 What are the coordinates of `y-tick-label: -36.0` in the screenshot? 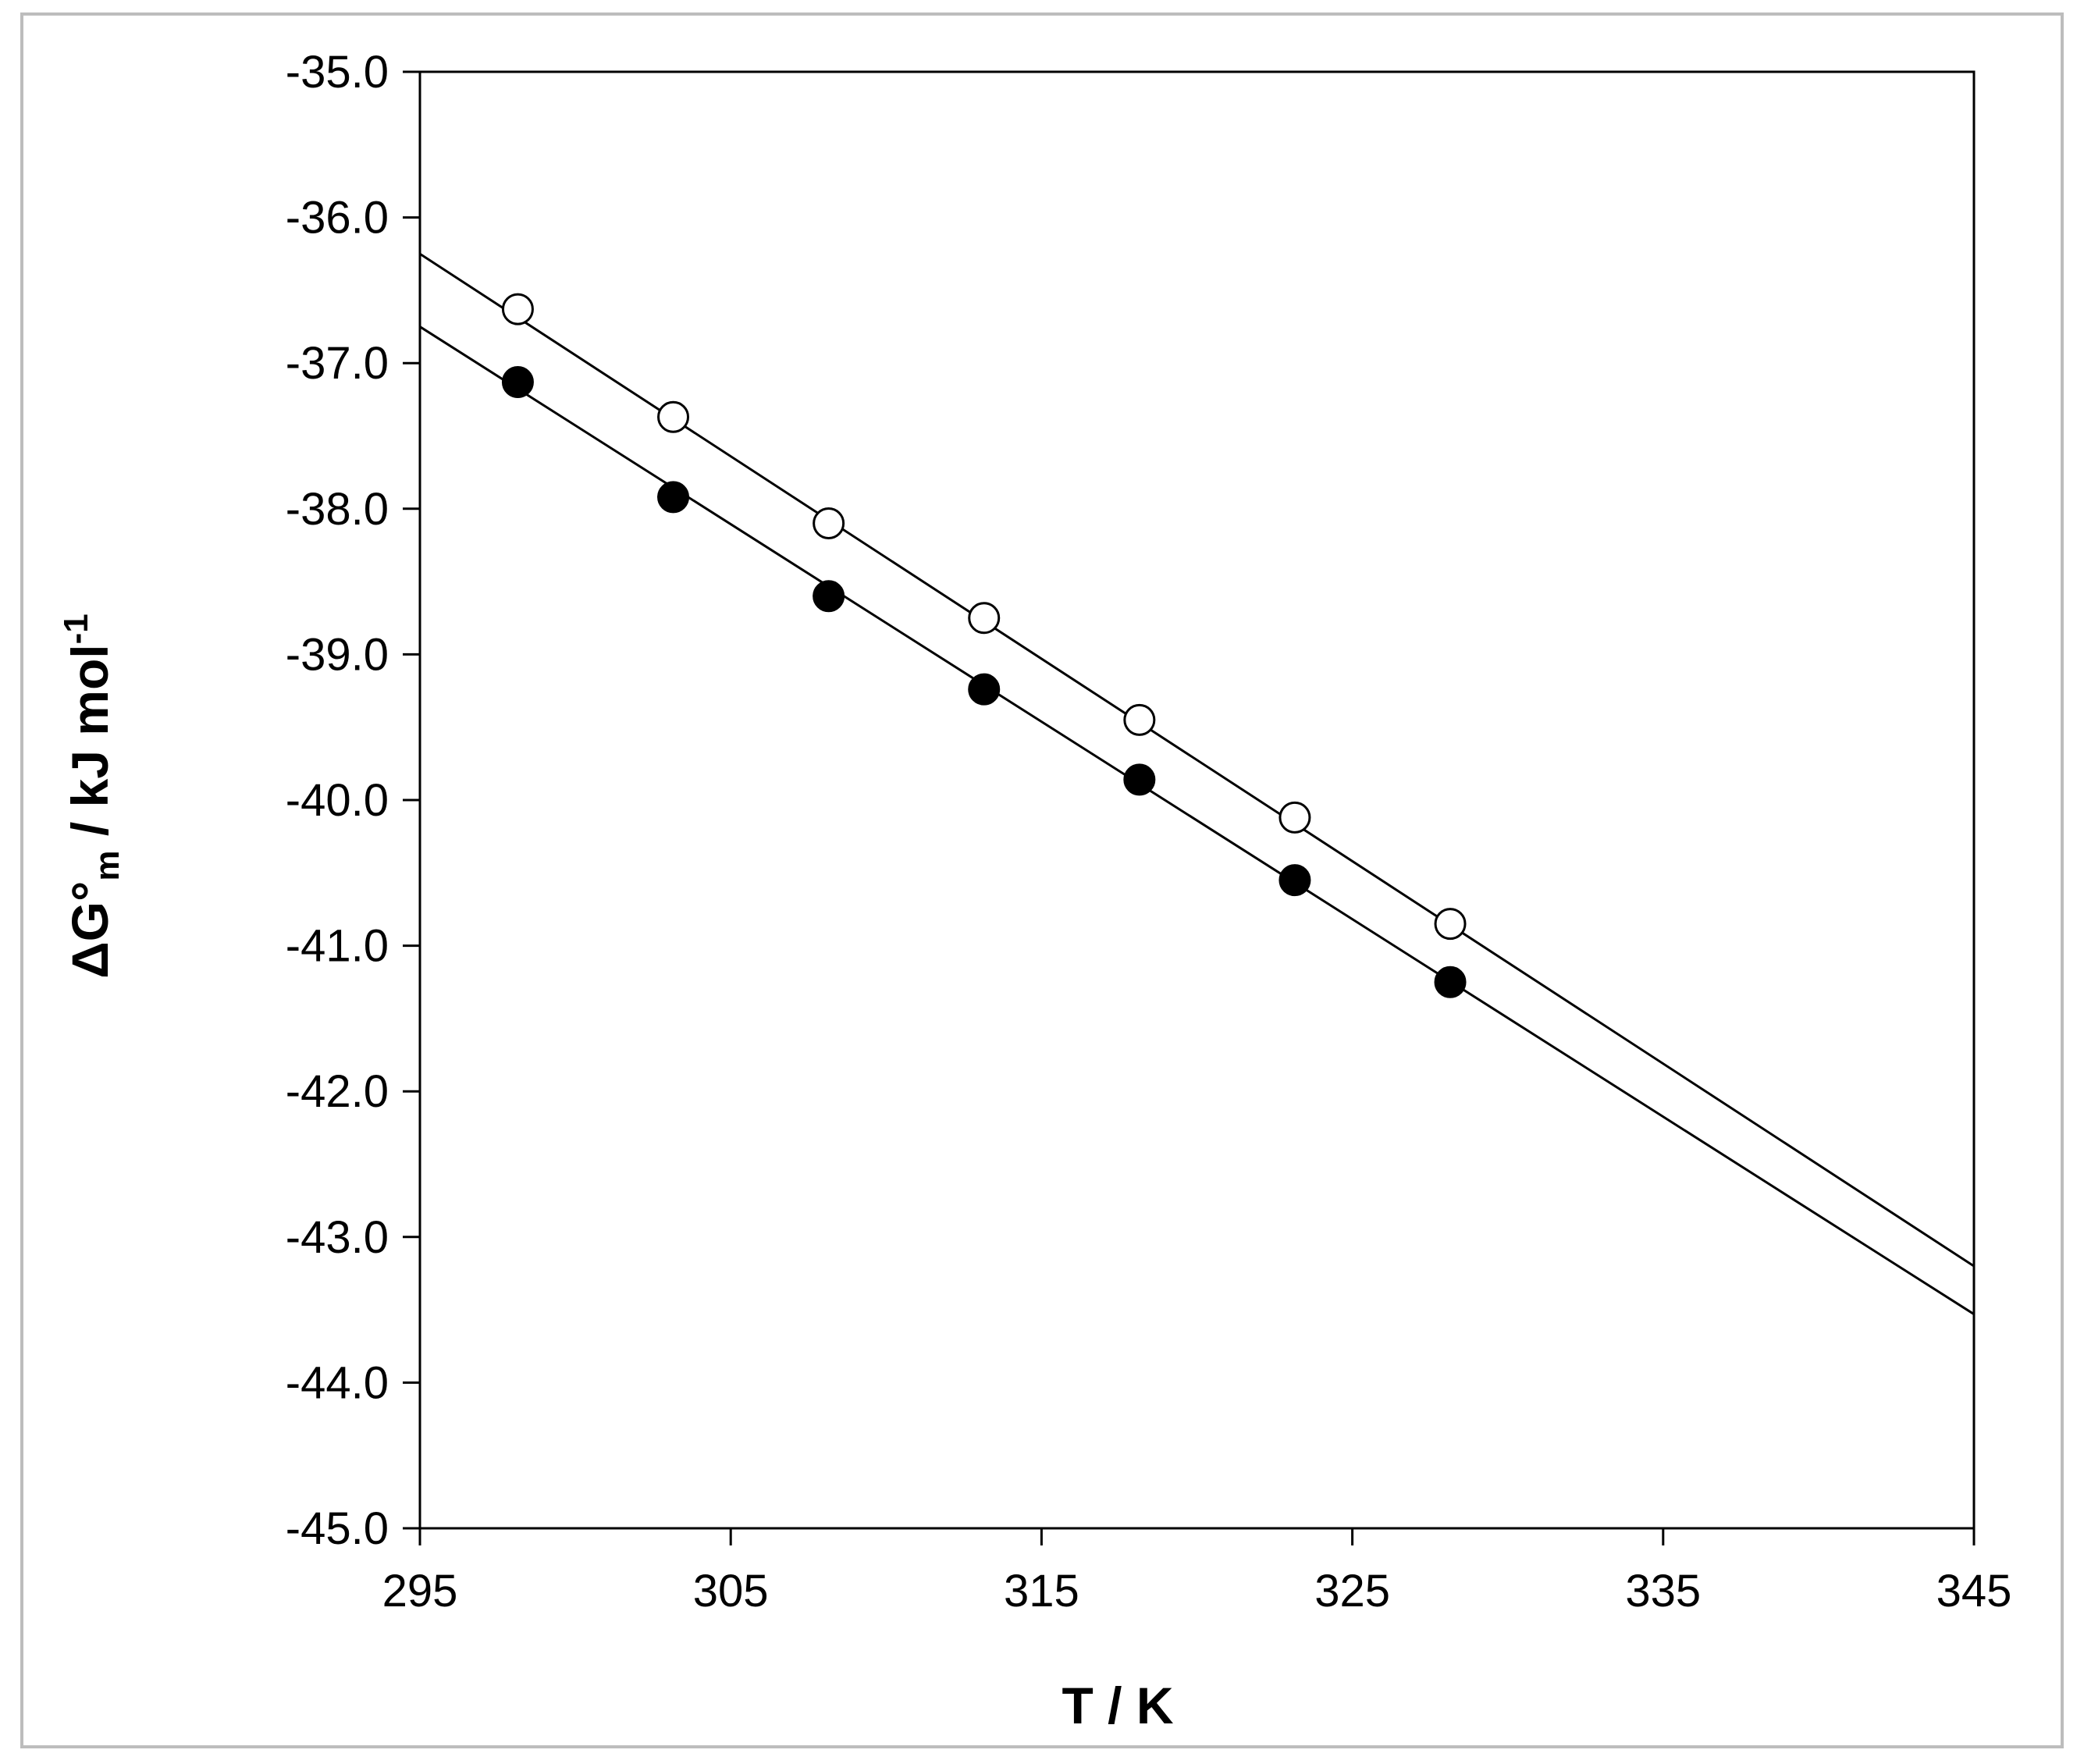 It's located at (337, 218).